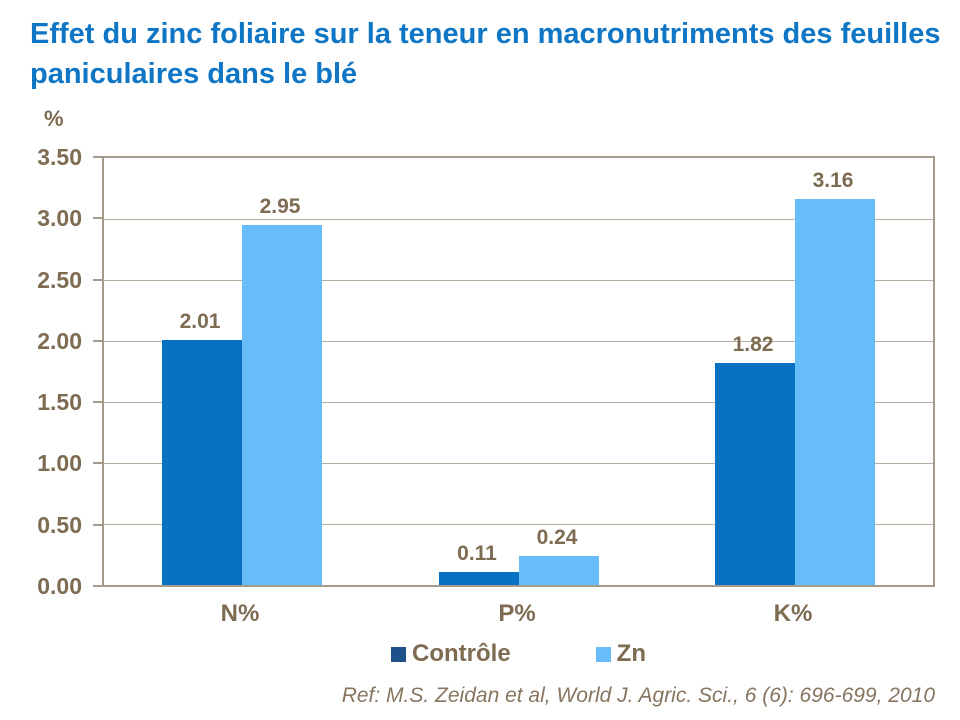  What do you see at coordinates (200, 321) in the screenshot?
I see `bar-value-label: 2.01` at bounding box center [200, 321].